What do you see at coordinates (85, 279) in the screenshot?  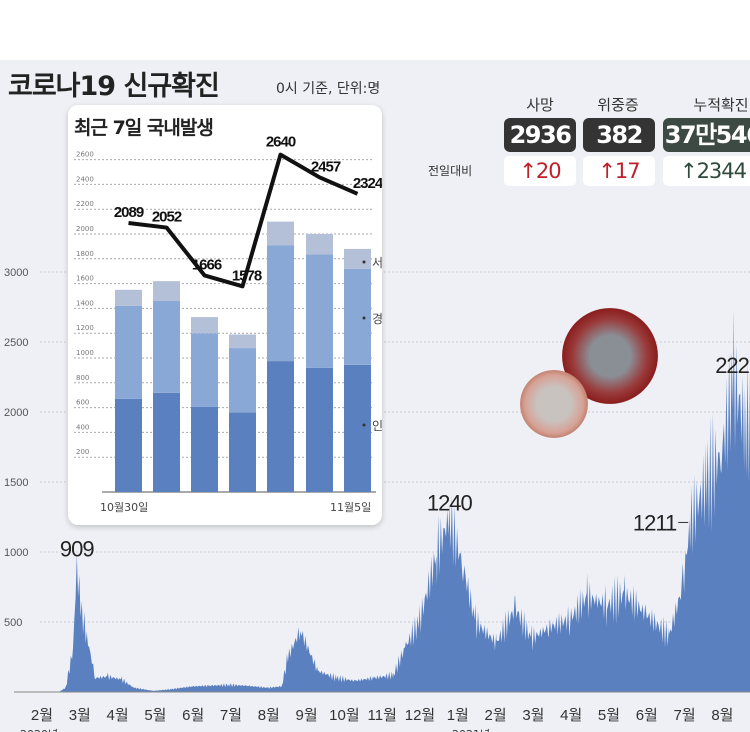 I see `inset-y-tick-label: 1600` at bounding box center [85, 279].